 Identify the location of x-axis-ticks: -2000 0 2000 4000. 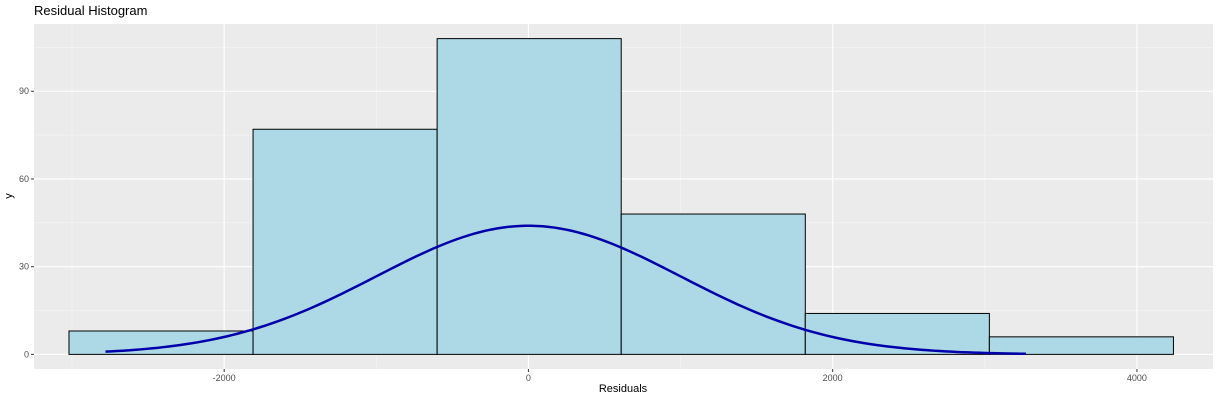
(680, 376).